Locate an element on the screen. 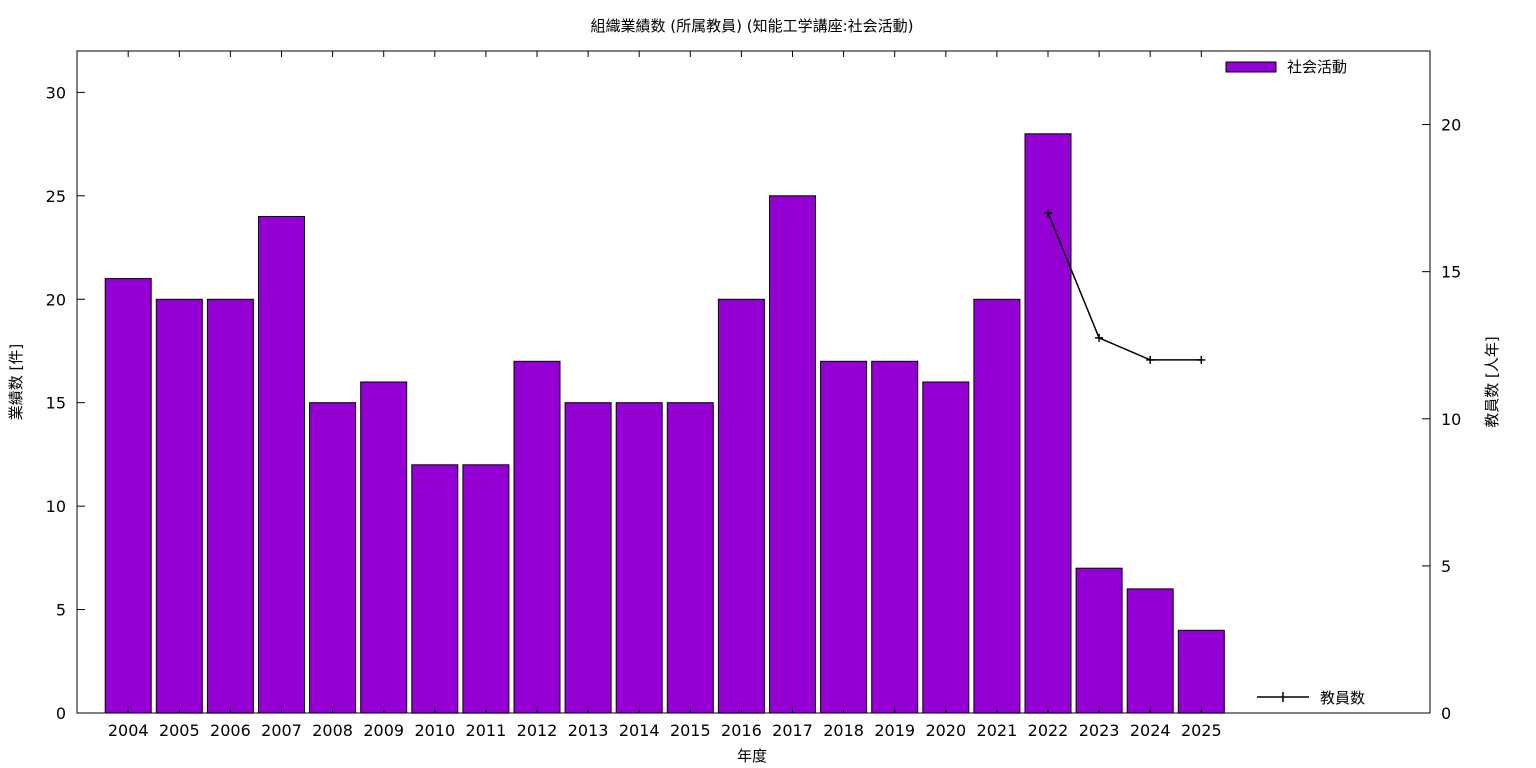  x-tick-label: 2008 is located at coordinates (332, 730).